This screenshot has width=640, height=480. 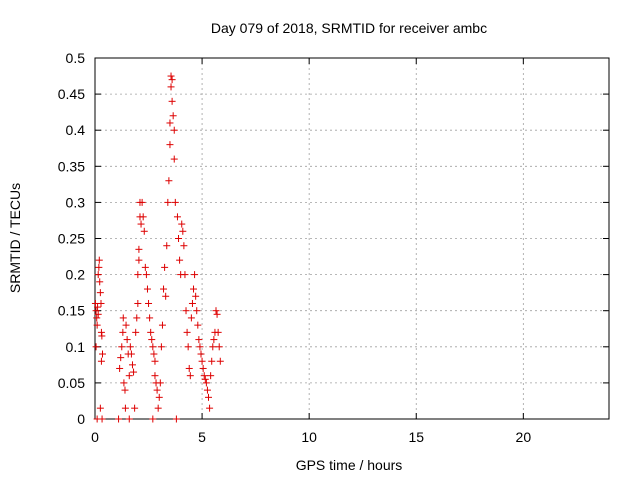 What do you see at coordinates (202, 437) in the screenshot?
I see `x-tick-label: 5` at bounding box center [202, 437].